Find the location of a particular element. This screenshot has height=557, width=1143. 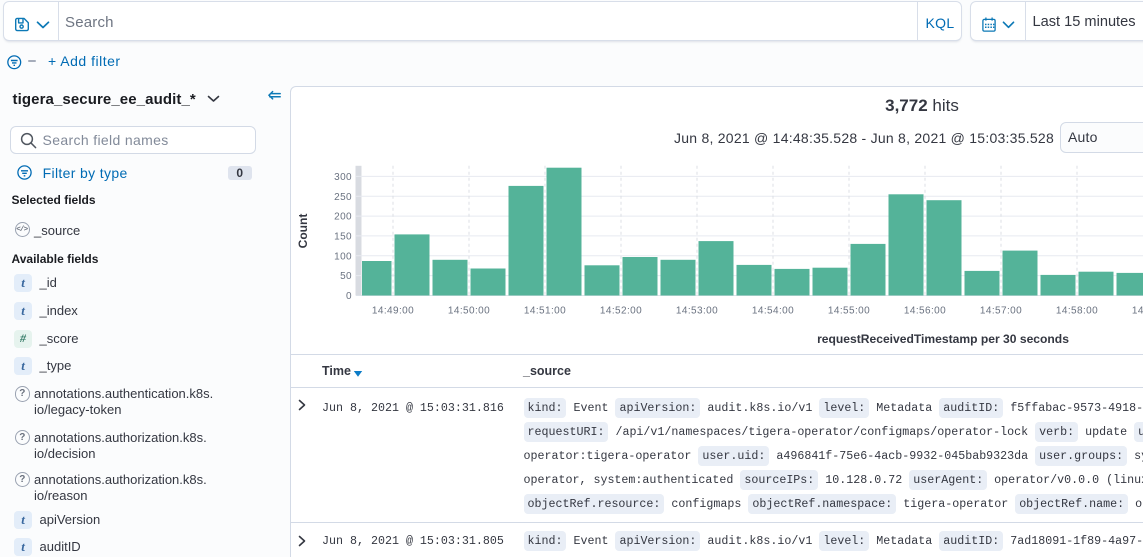

svg-text: 300 is located at coordinates (343, 177).